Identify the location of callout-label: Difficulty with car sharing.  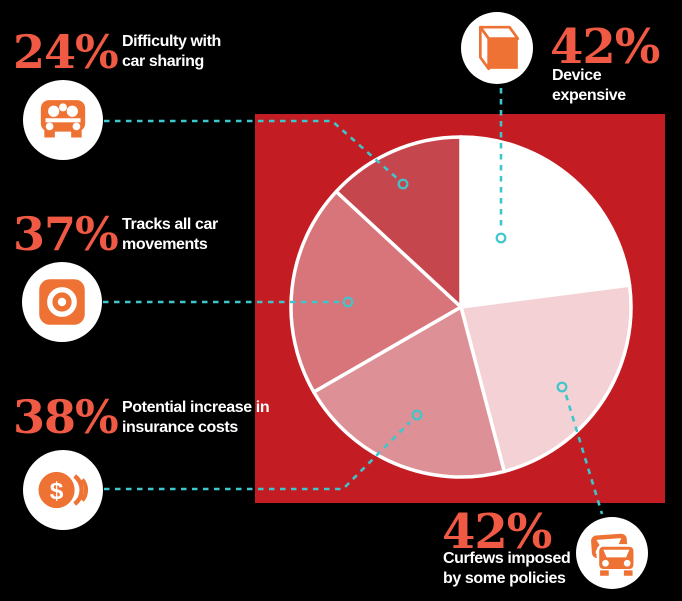
(171, 52).